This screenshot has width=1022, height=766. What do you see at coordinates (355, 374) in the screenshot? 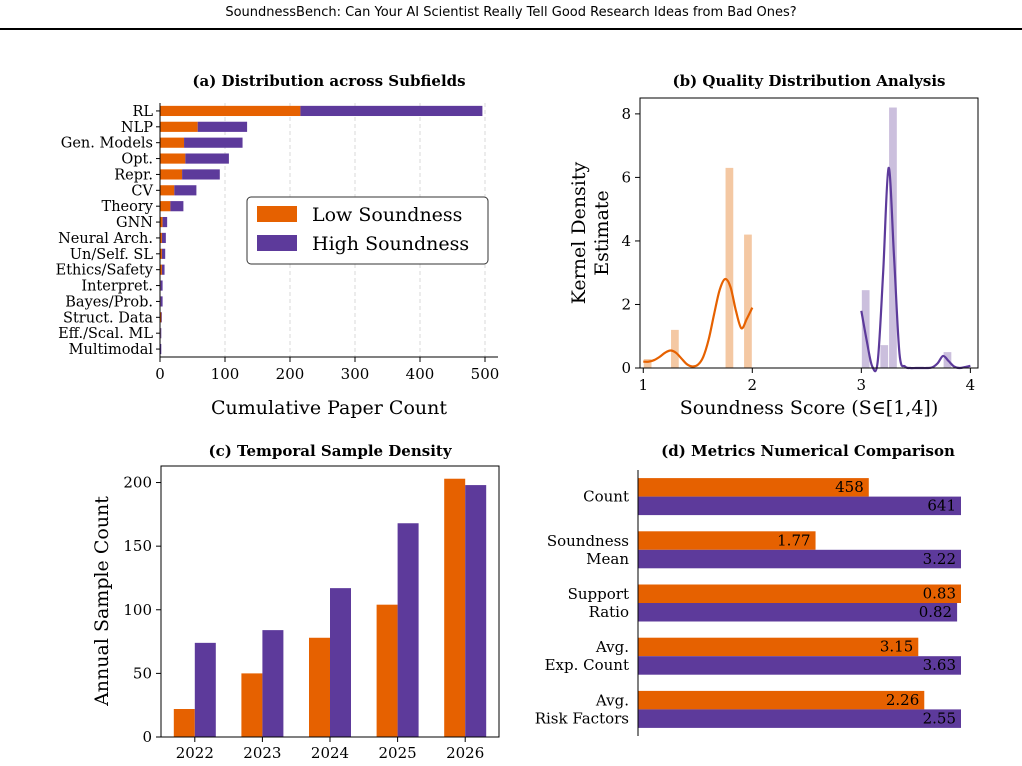
I see `chart-a-xtick-label: 300` at bounding box center [355, 374].